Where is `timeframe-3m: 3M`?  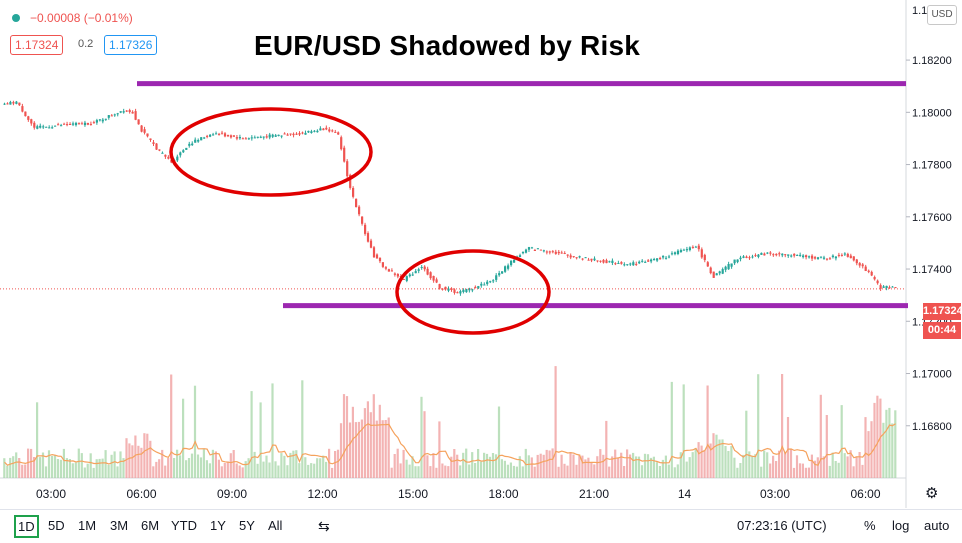 timeframe-3m: 3M is located at coordinates (119, 525).